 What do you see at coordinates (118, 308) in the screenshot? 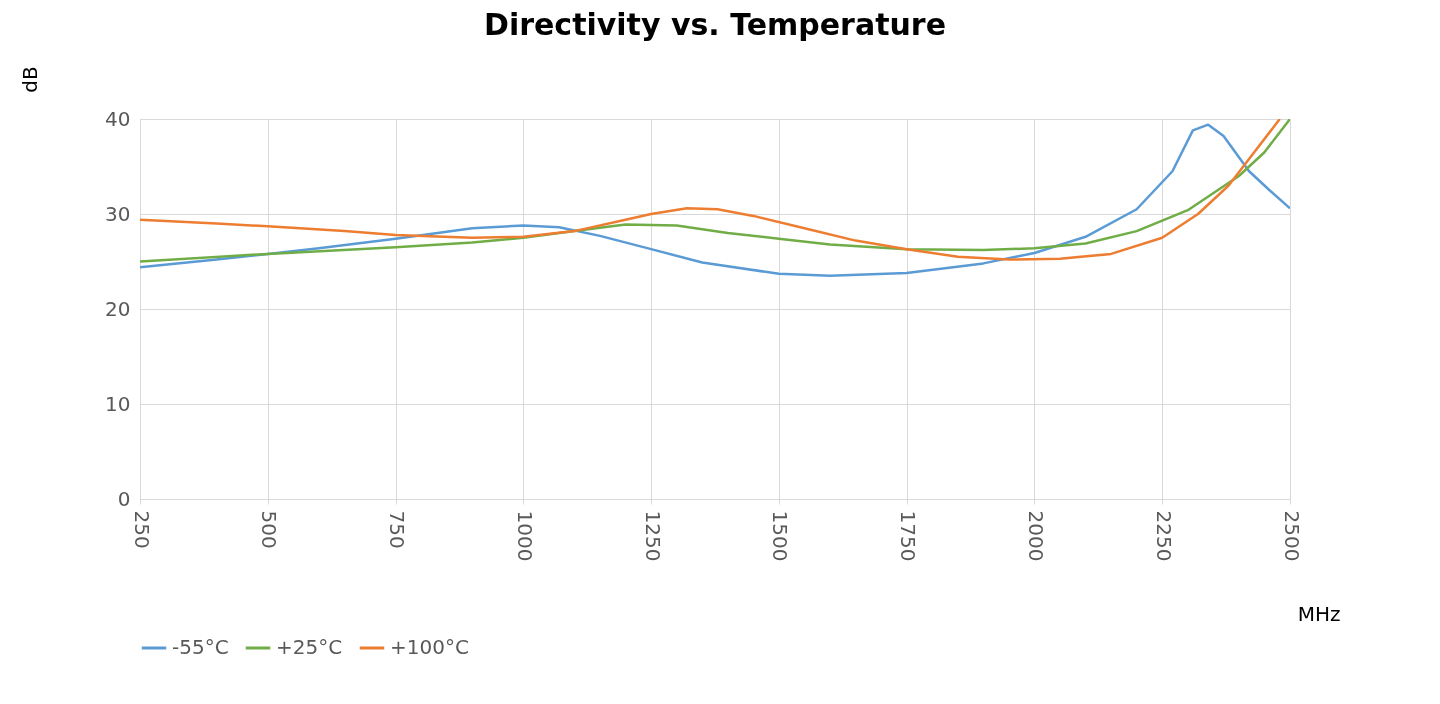
I see `y-tick-label: 20` at bounding box center [118, 308].